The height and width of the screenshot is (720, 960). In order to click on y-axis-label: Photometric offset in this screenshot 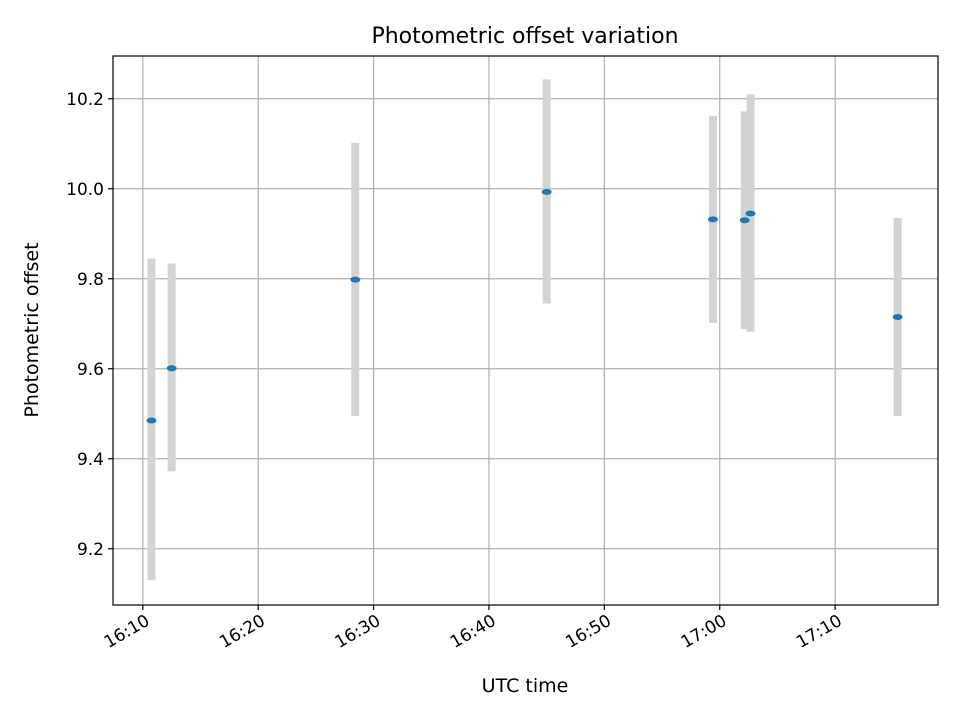, I will do `click(32, 329)`.